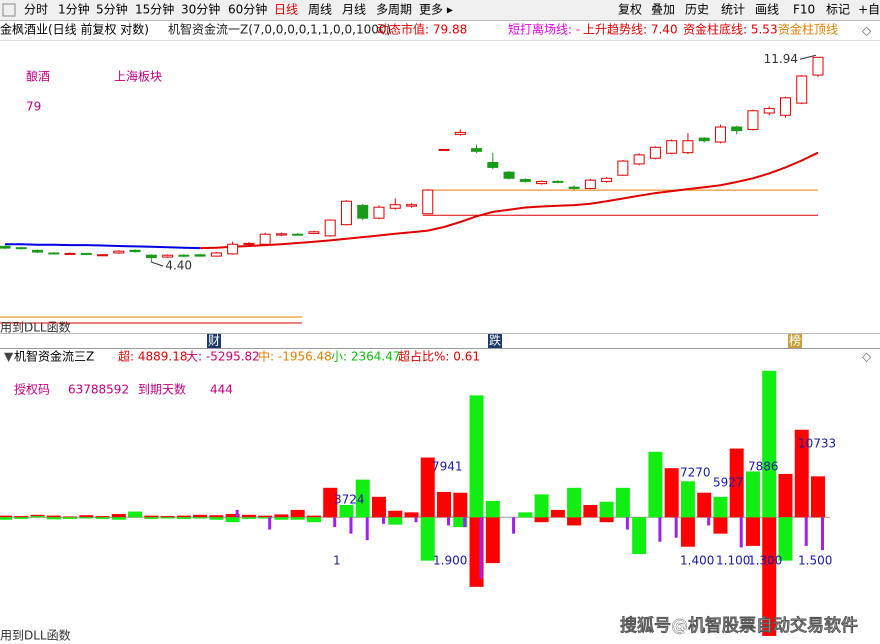 The width and height of the screenshot is (880, 644). Describe the element at coordinates (730, 29) in the screenshot. I see `info-fund-bottom: 资金柱底线: 5.53` at that location.